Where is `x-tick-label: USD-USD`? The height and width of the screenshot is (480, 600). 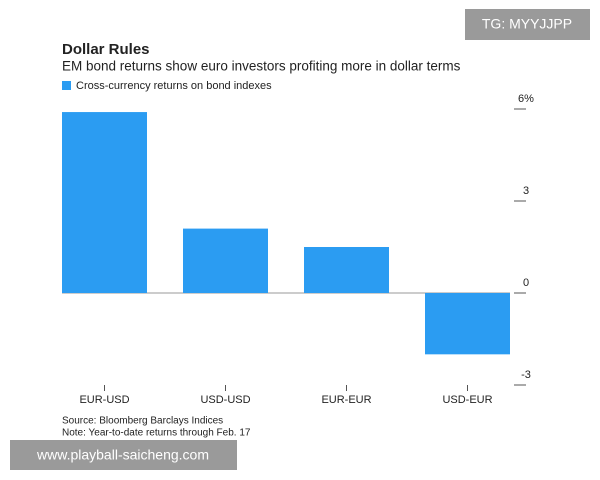 x-tick-label: USD-USD is located at coordinates (225, 400).